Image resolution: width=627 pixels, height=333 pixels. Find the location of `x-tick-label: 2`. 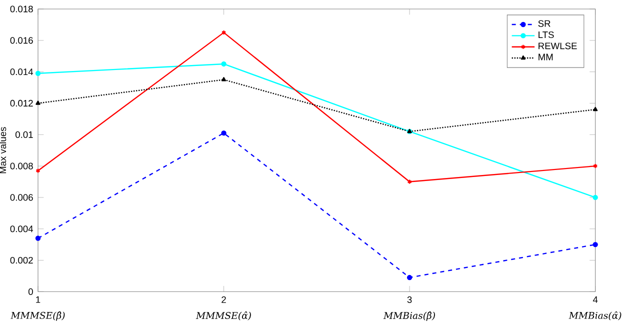

x-tick-label: 2 is located at coordinates (224, 299).